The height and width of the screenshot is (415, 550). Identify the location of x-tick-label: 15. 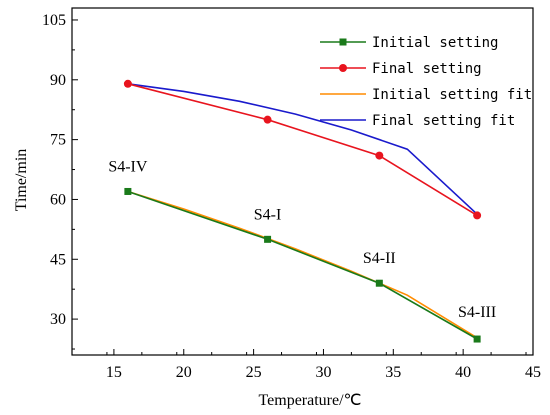
(114, 372).